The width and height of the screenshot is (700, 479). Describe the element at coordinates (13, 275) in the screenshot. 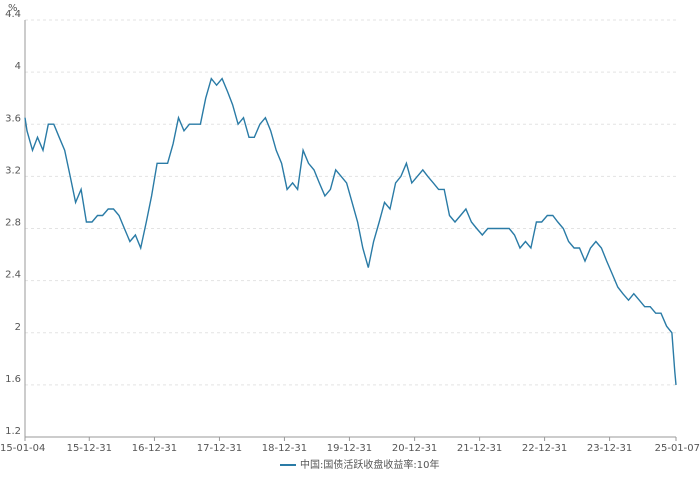

I see `y-tick-label: 2.4` at that location.